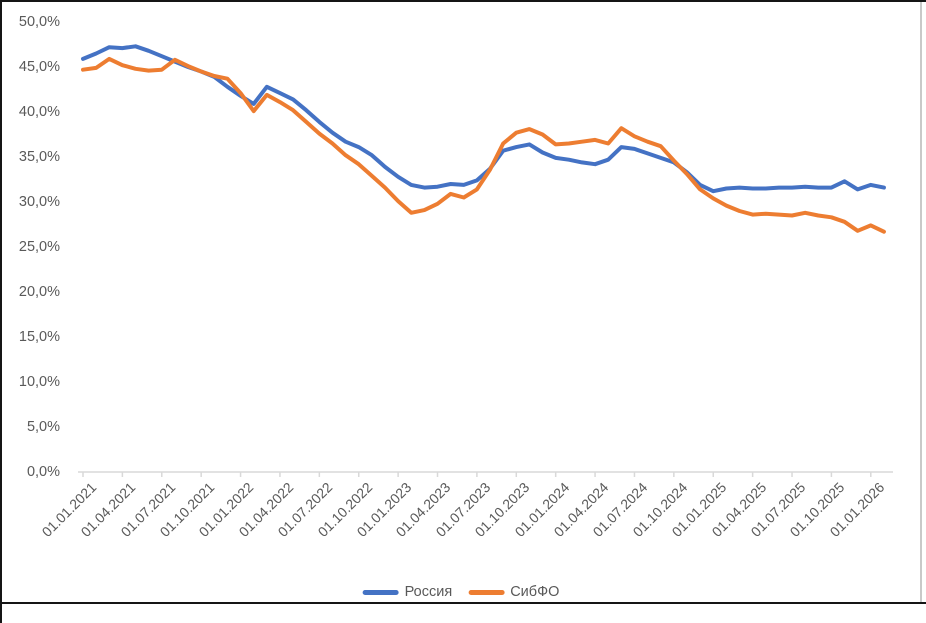 The width and height of the screenshot is (926, 623). Describe the element at coordinates (1, 311) in the screenshot. I see `frame-border-left` at that location.